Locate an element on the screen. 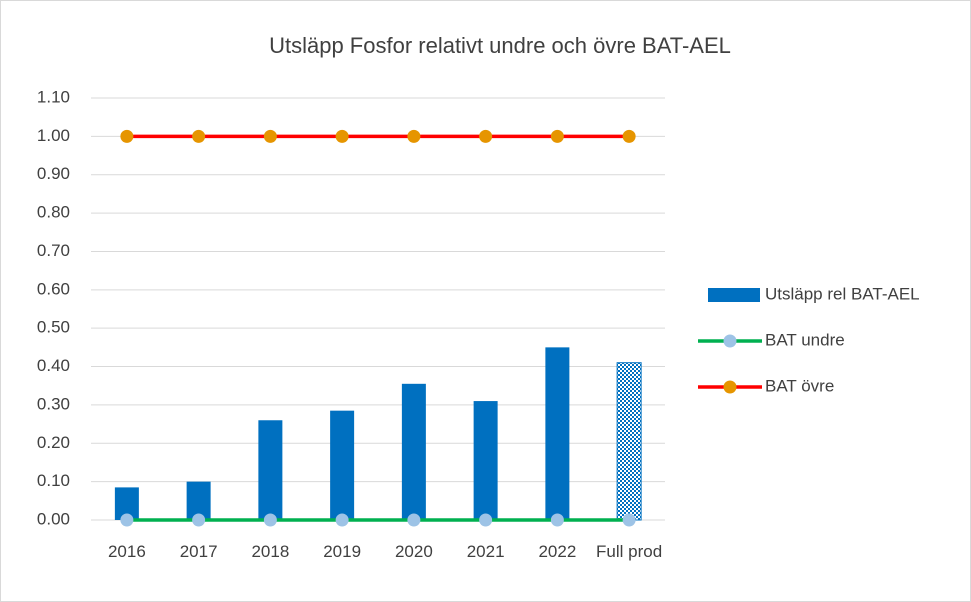 The height and width of the screenshot is (602, 971). x-tick-label-box: 2016 is located at coordinates (126, 551).